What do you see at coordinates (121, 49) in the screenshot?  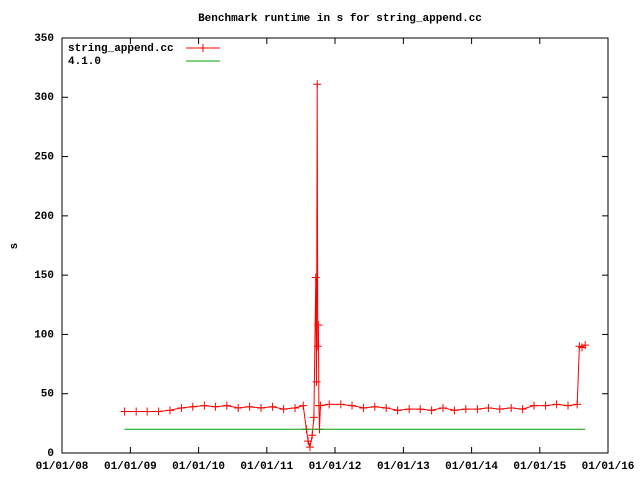 I see `legend-label: string_append.cc` at bounding box center [121, 49].